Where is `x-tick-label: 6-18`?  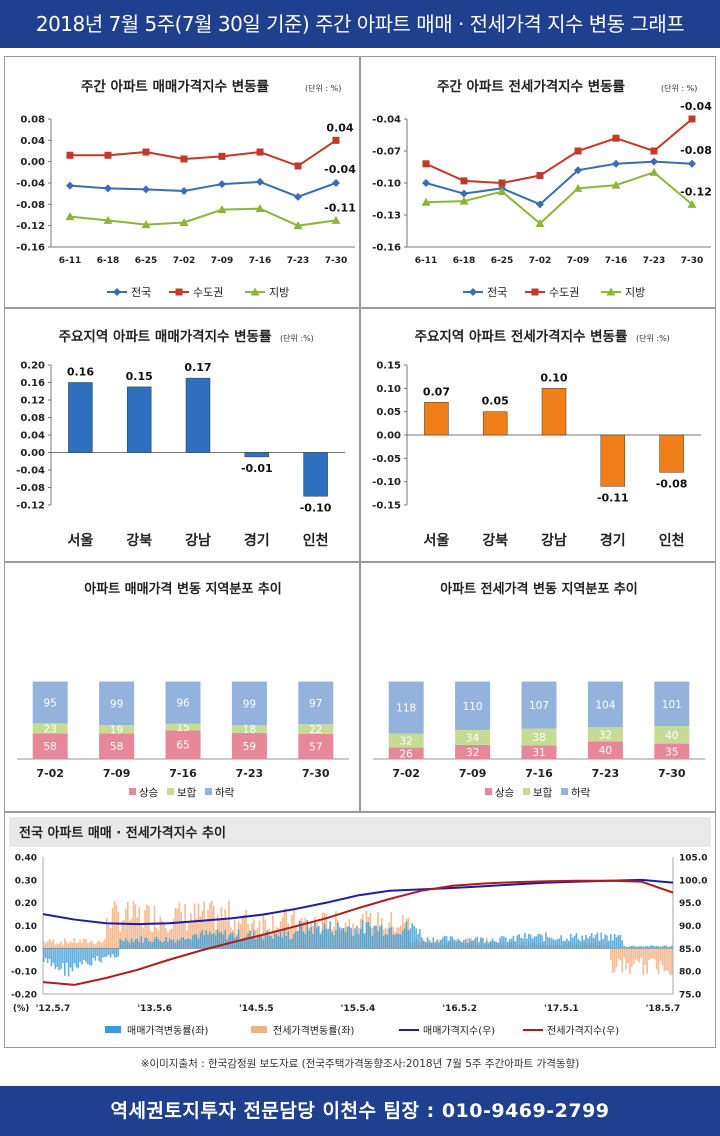 x-tick-label: 6-18 is located at coordinates (108, 261).